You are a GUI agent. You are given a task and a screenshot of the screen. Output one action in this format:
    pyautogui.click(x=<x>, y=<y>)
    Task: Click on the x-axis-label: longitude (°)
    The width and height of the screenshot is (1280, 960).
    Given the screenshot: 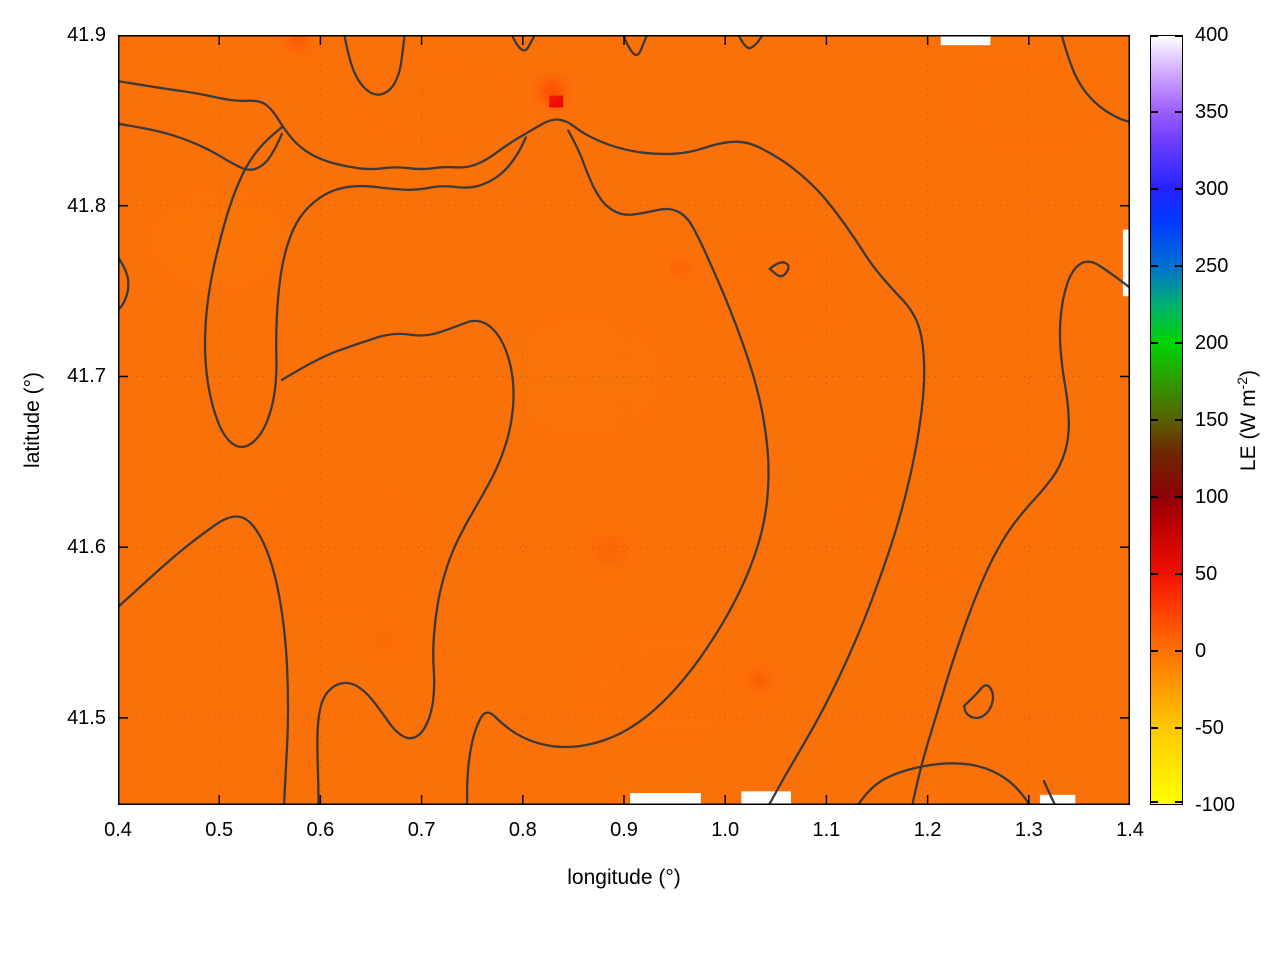 What is the action you would take?
    pyautogui.click(x=624, y=877)
    